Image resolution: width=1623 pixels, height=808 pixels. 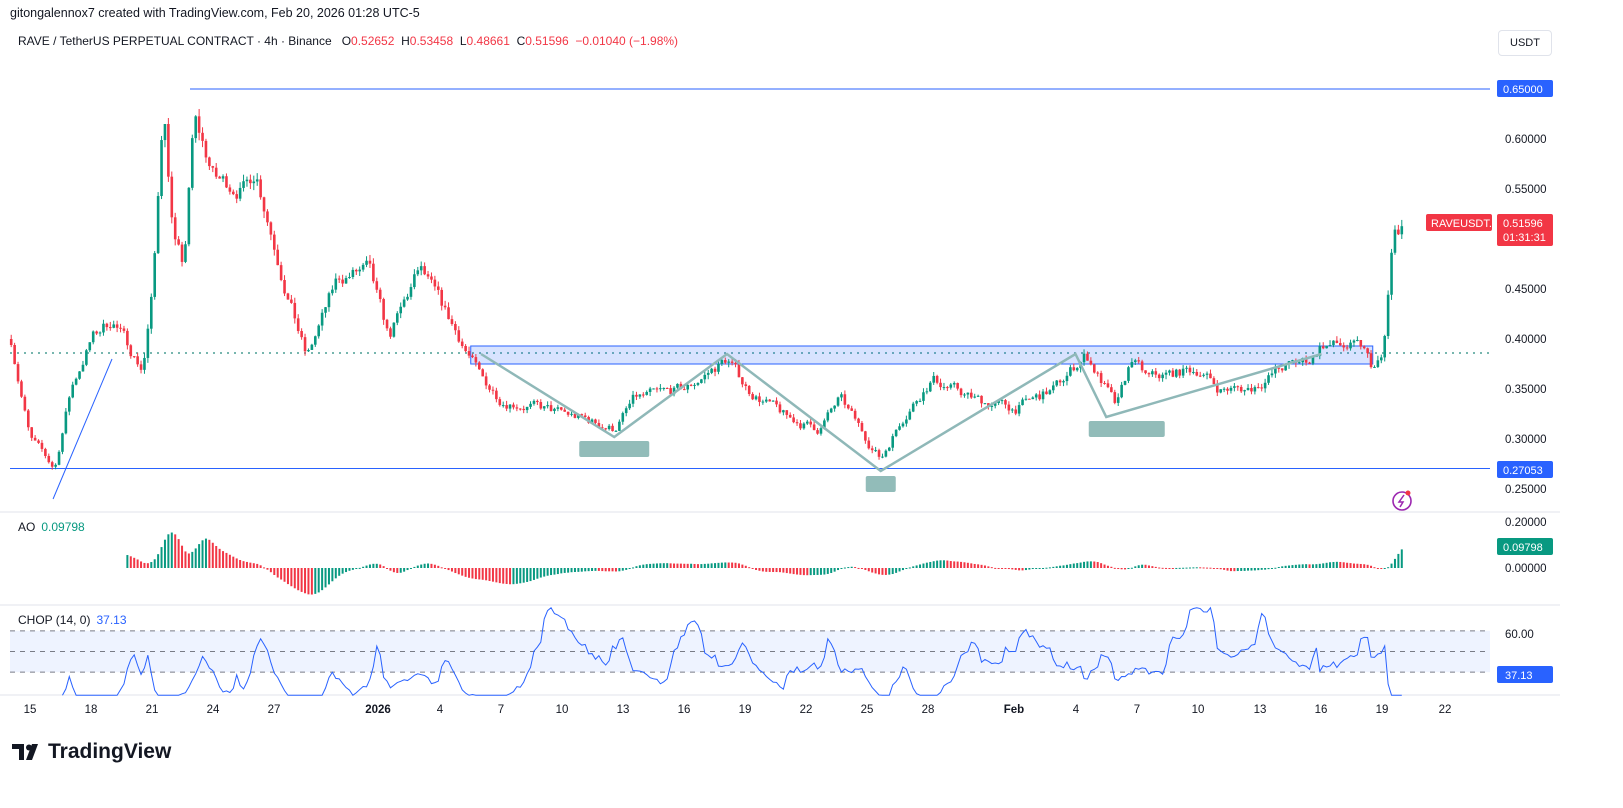 I want to click on pattern-marker, so click(x=1126, y=429).